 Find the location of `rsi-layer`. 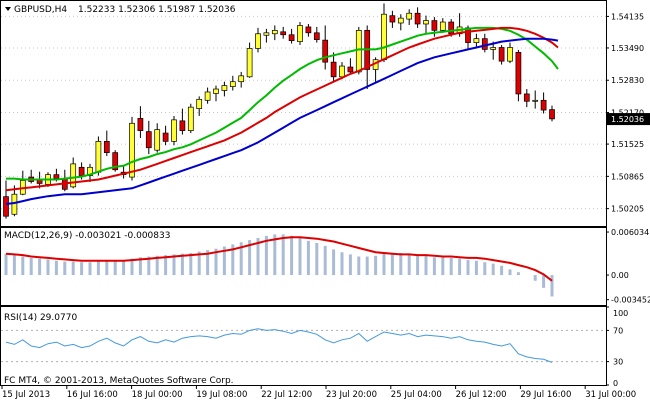

rsi-layer is located at coordinates (303, 345).